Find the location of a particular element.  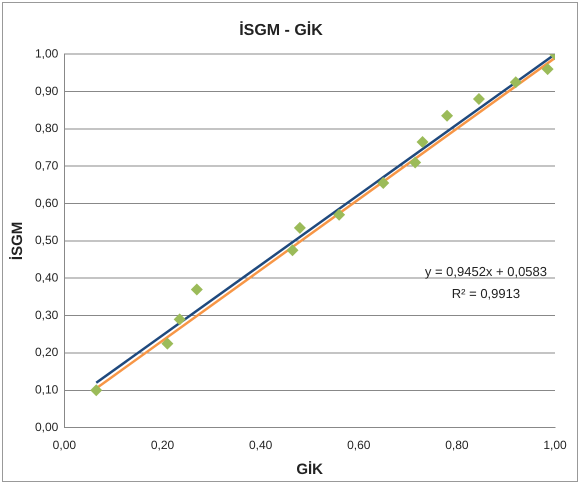

x-tick-label: 0,20 is located at coordinates (162, 445).